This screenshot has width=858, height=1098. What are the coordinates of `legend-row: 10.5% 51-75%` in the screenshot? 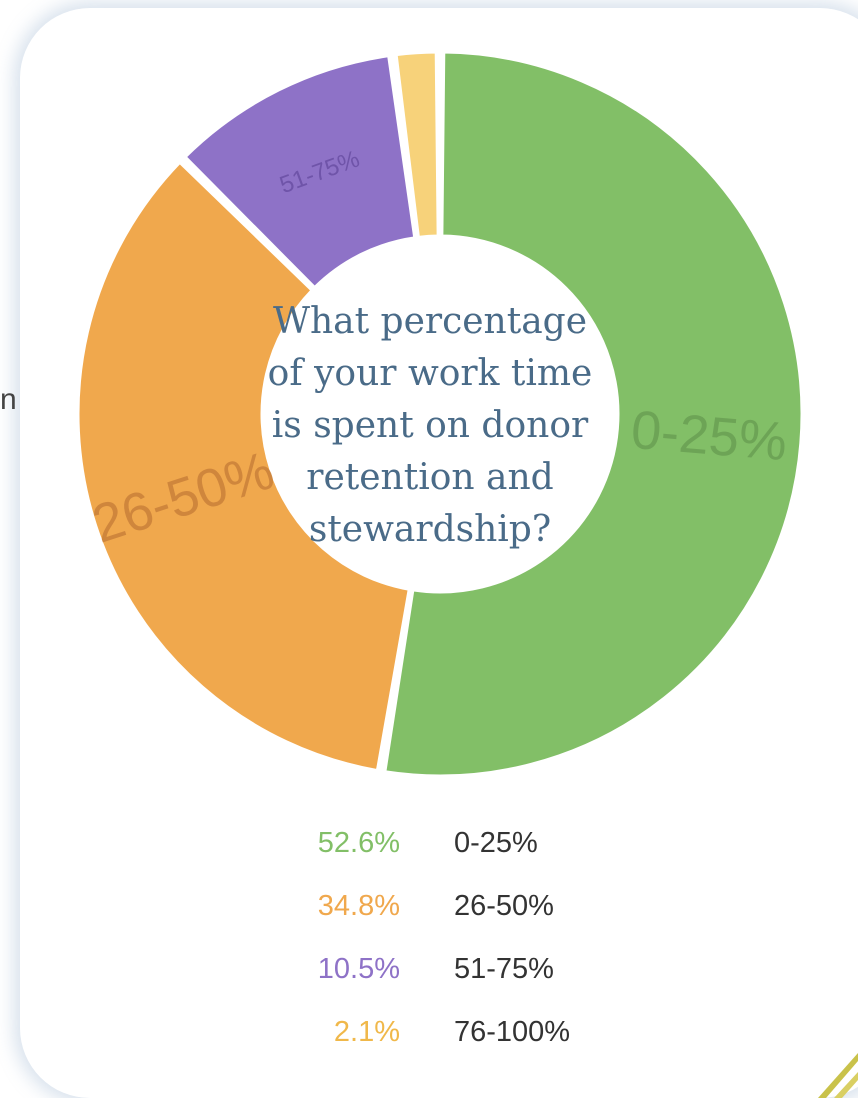 It's located at (450, 969).